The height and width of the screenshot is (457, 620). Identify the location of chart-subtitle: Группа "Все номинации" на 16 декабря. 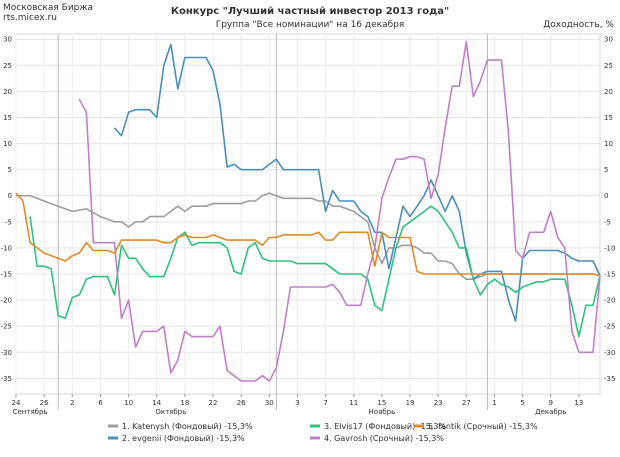
(310, 25).